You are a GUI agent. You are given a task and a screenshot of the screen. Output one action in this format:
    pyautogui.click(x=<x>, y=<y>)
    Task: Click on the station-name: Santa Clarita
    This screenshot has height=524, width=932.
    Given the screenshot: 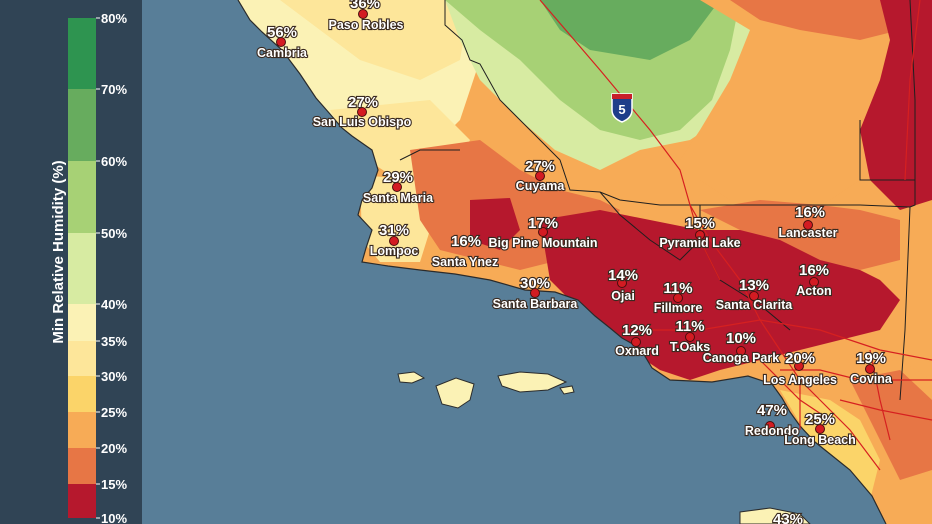 What is the action you would take?
    pyautogui.click(x=754, y=305)
    